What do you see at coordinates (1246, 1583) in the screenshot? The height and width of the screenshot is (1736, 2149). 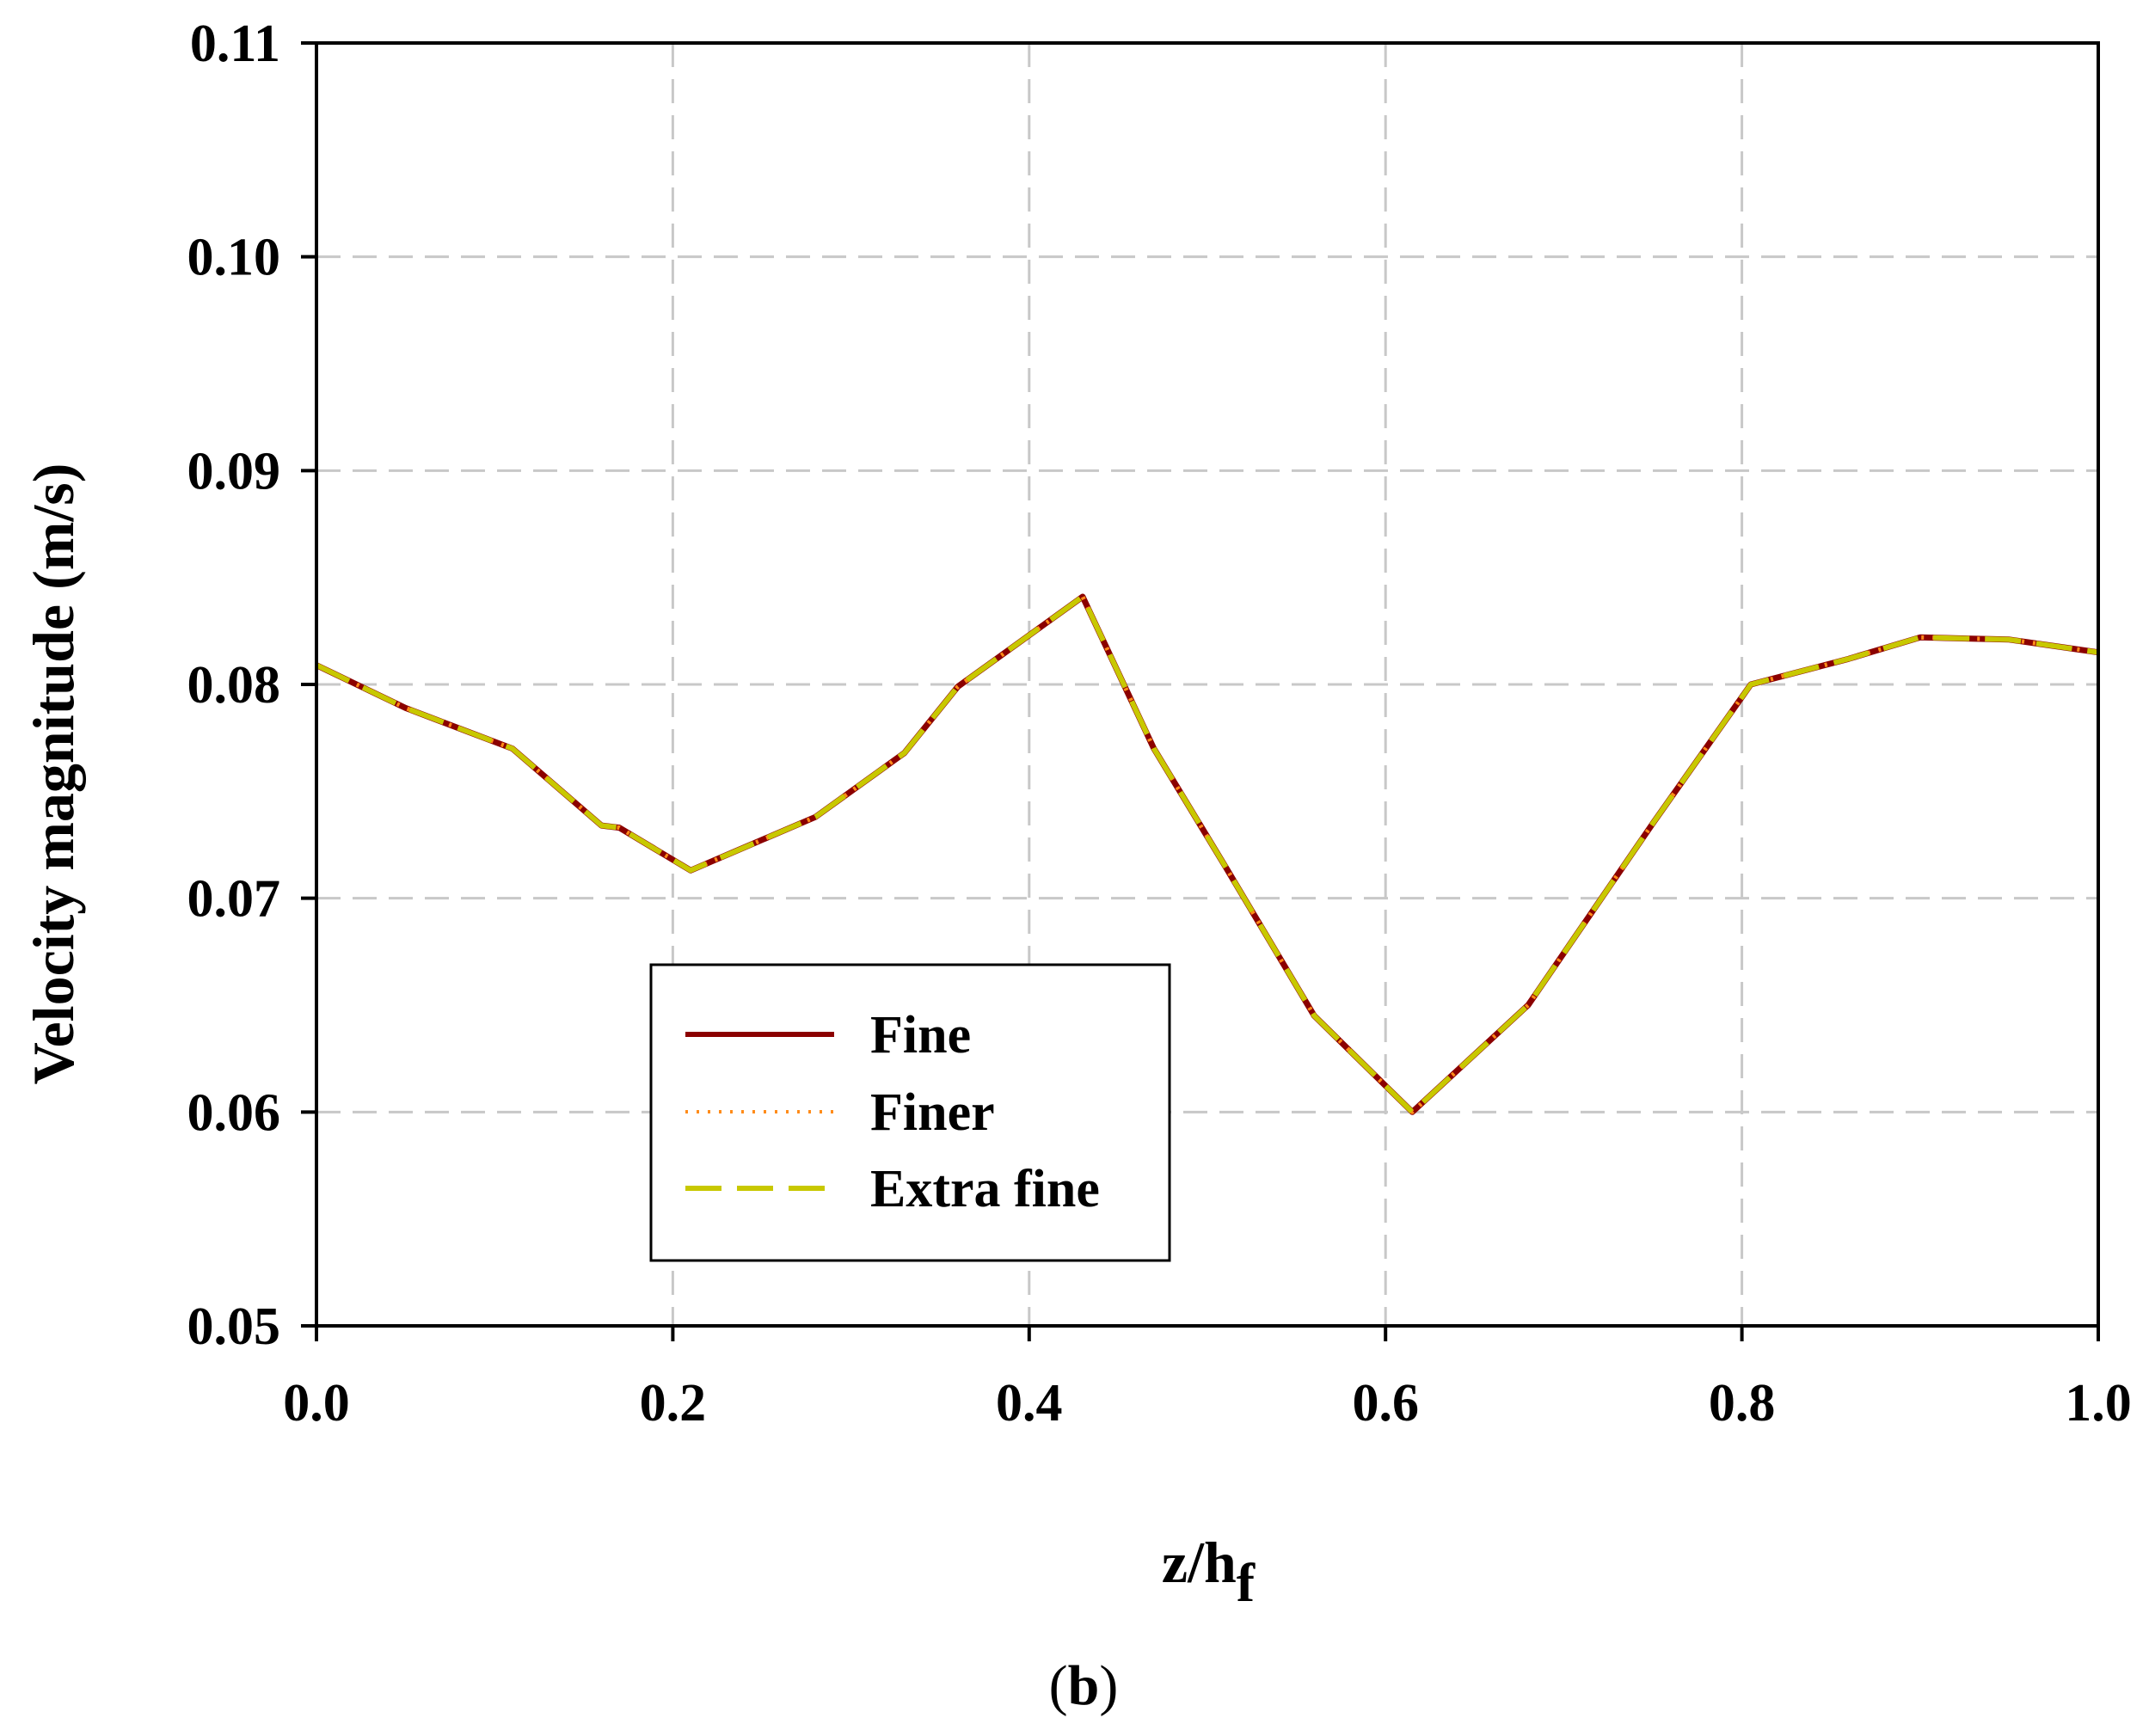 I see `x-axis-title-subscript: f` at bounding box center [1246, 1583].